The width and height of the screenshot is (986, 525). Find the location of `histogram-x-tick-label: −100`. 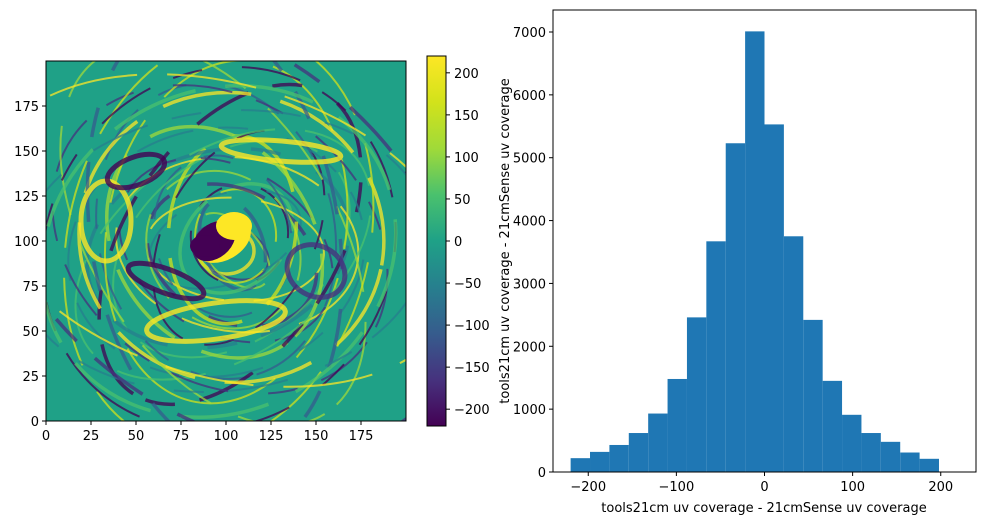

histogram-x-tick-label: −100 is located at coordinates (677, 487).